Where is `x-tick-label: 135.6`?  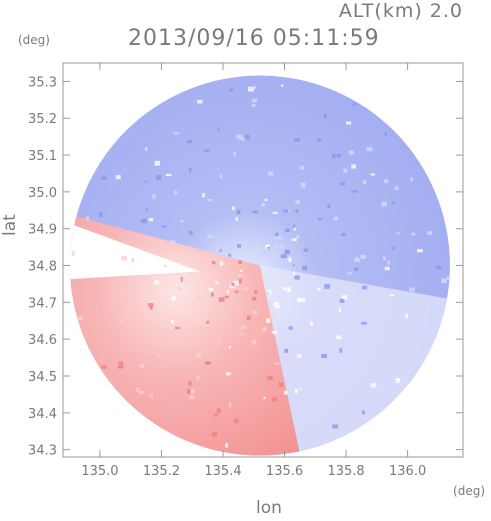
x-tick-label: 135.6 is located at coordinates (284, 471).